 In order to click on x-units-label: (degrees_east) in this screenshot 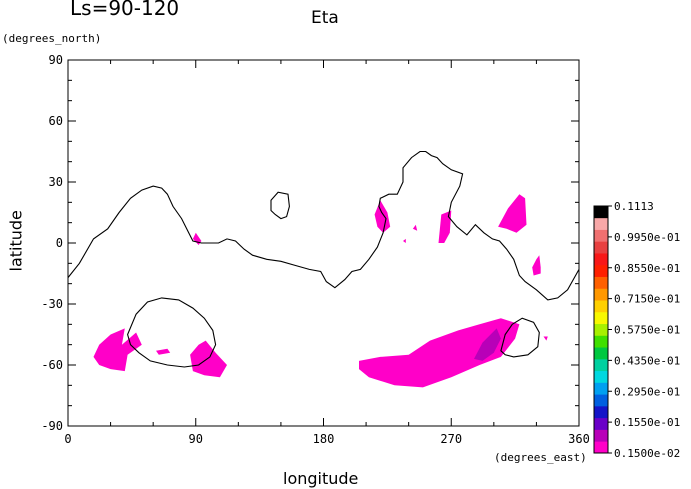, I will do `click(540, 457)`.